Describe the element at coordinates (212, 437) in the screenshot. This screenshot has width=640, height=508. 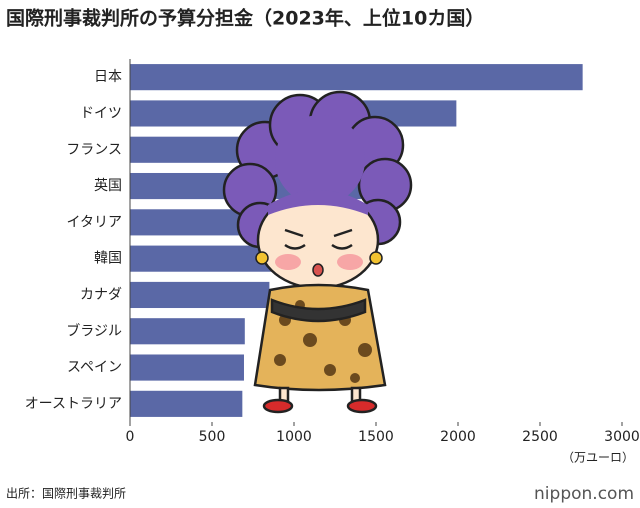
I see `x-tick-label: 500` at that location.